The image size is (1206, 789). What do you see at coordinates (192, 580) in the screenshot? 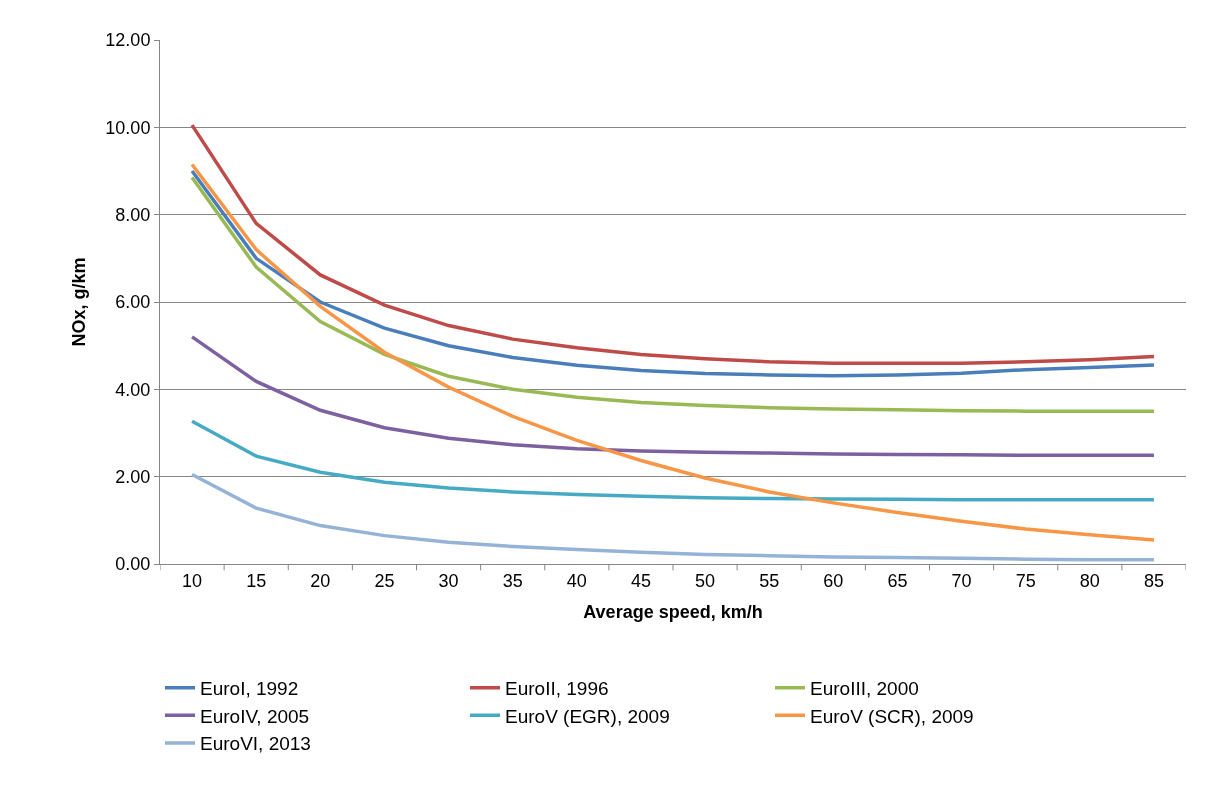
I see `x-tick-label: 10` at bounding box center [192, 580].